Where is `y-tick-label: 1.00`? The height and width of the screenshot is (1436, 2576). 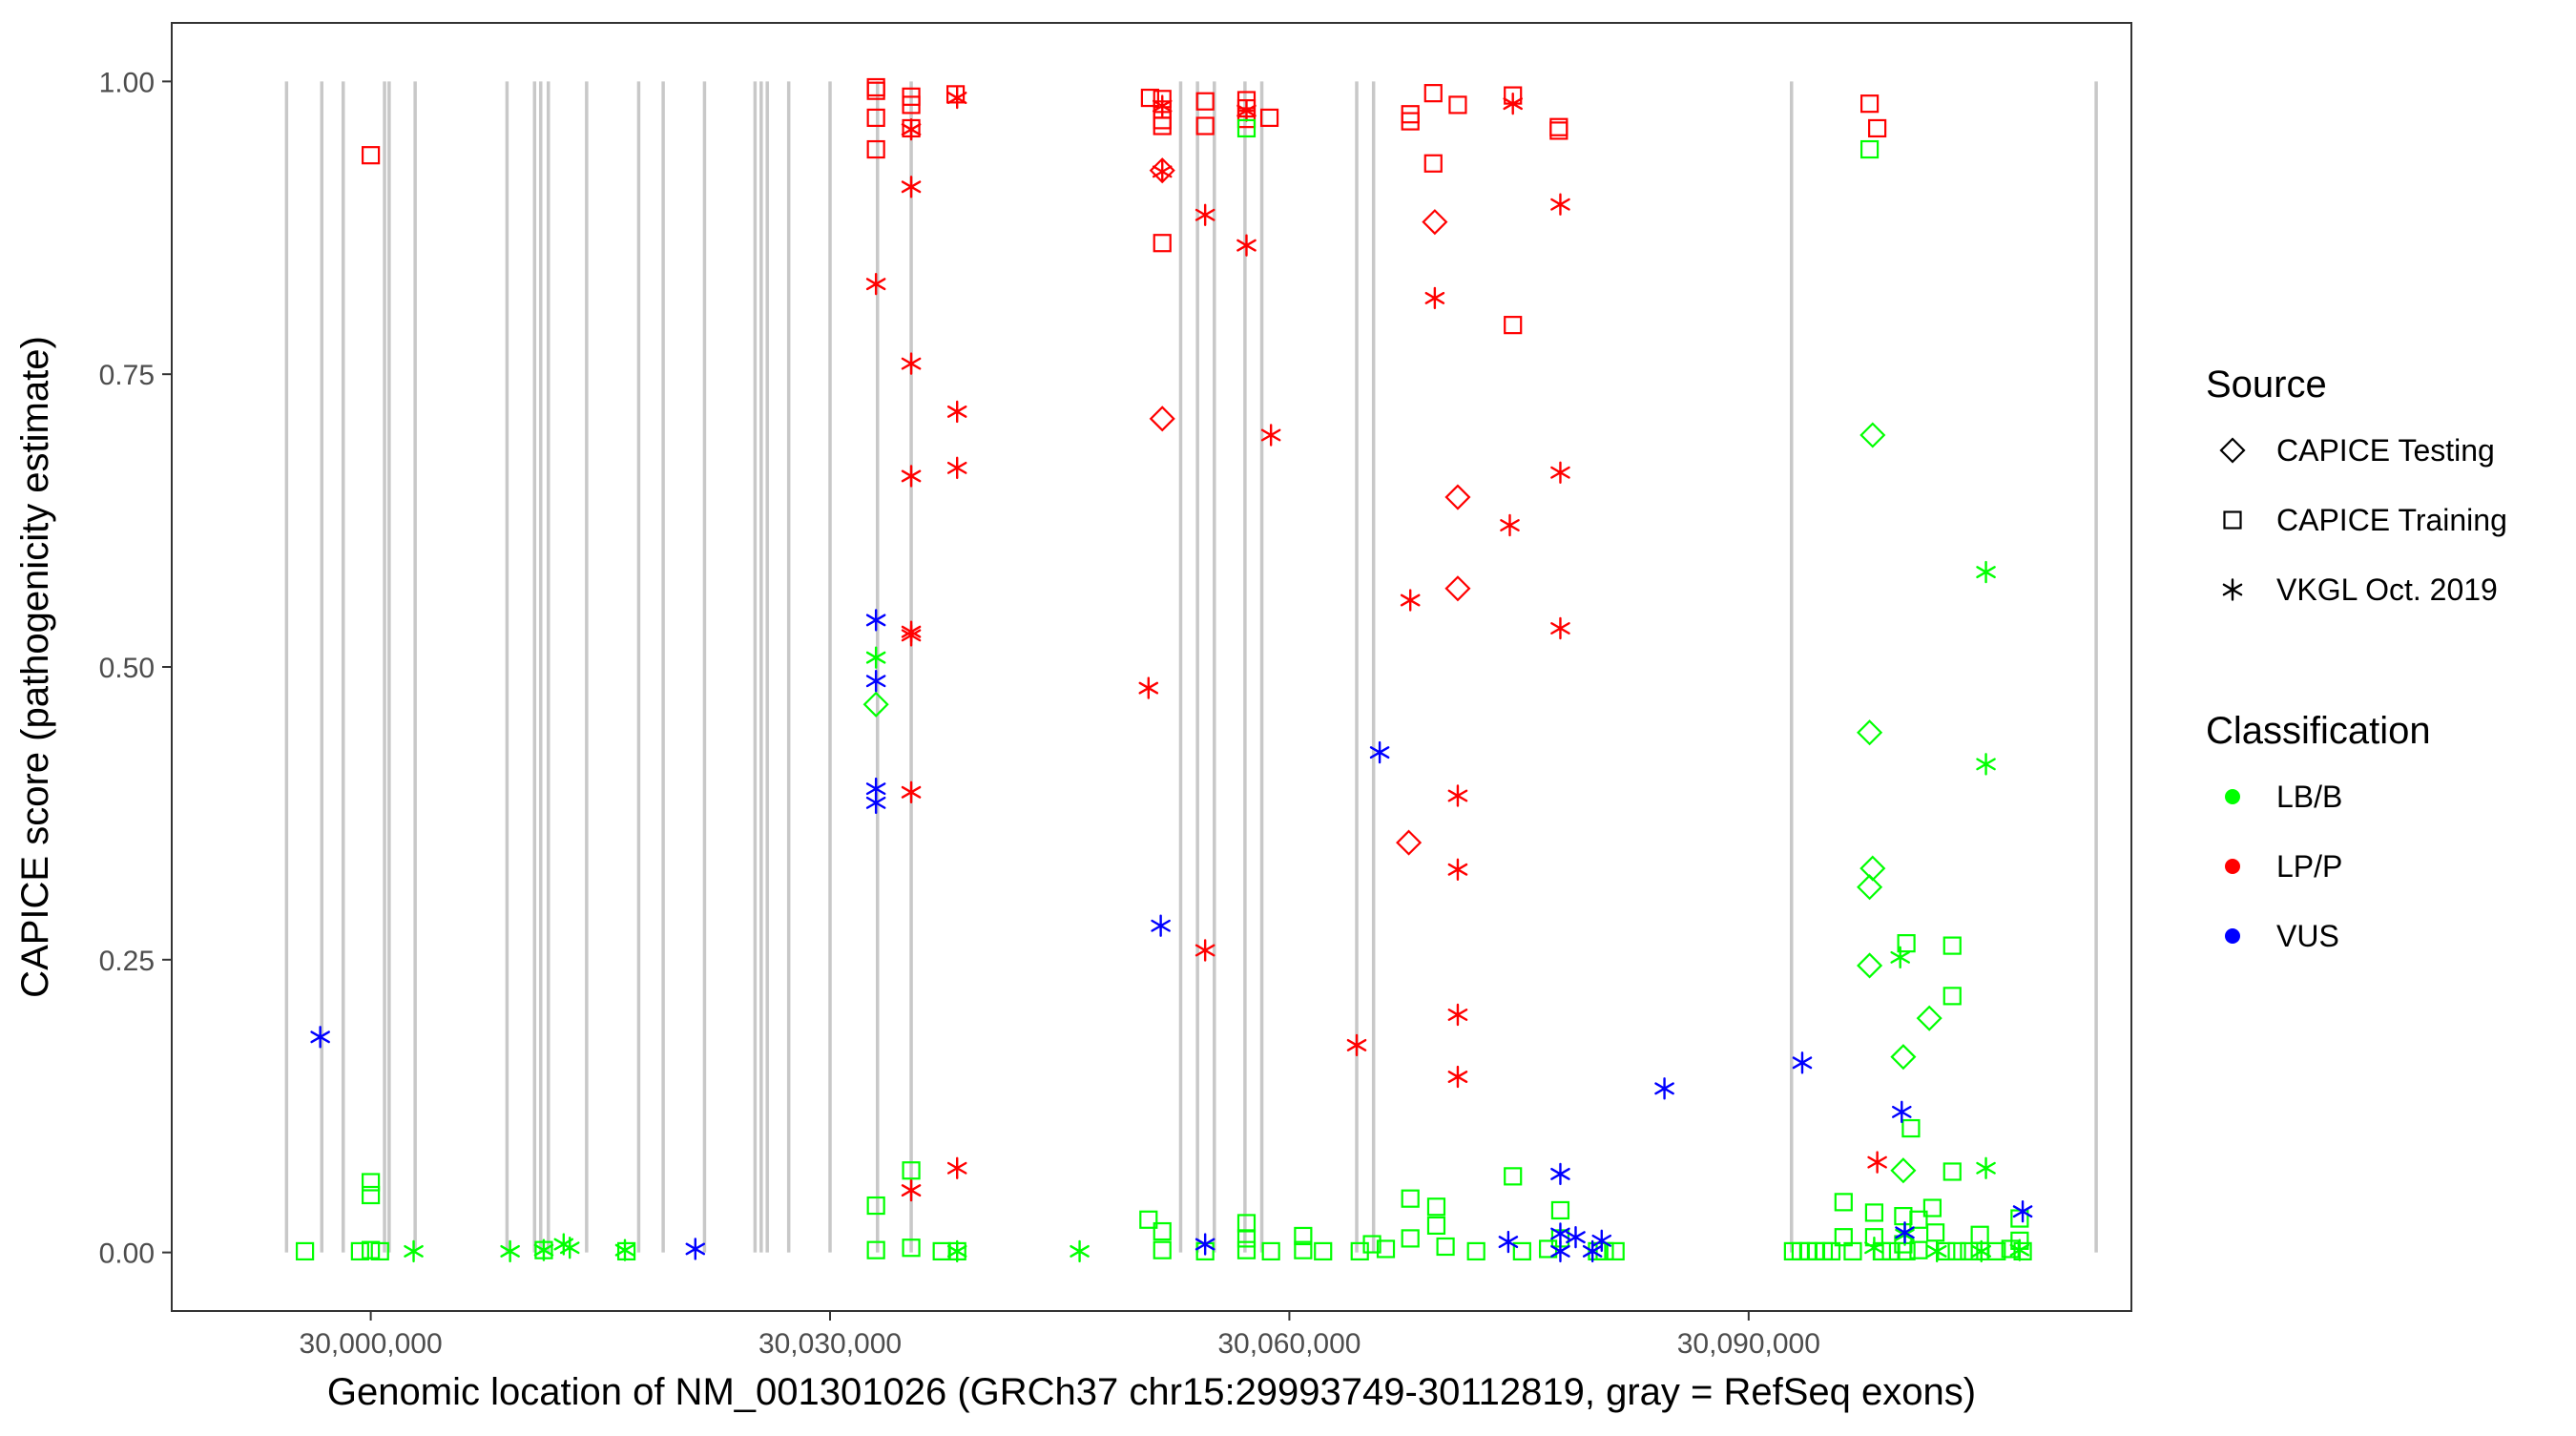
y-tick-label: 1.00 is located at coordinates (127, 82).